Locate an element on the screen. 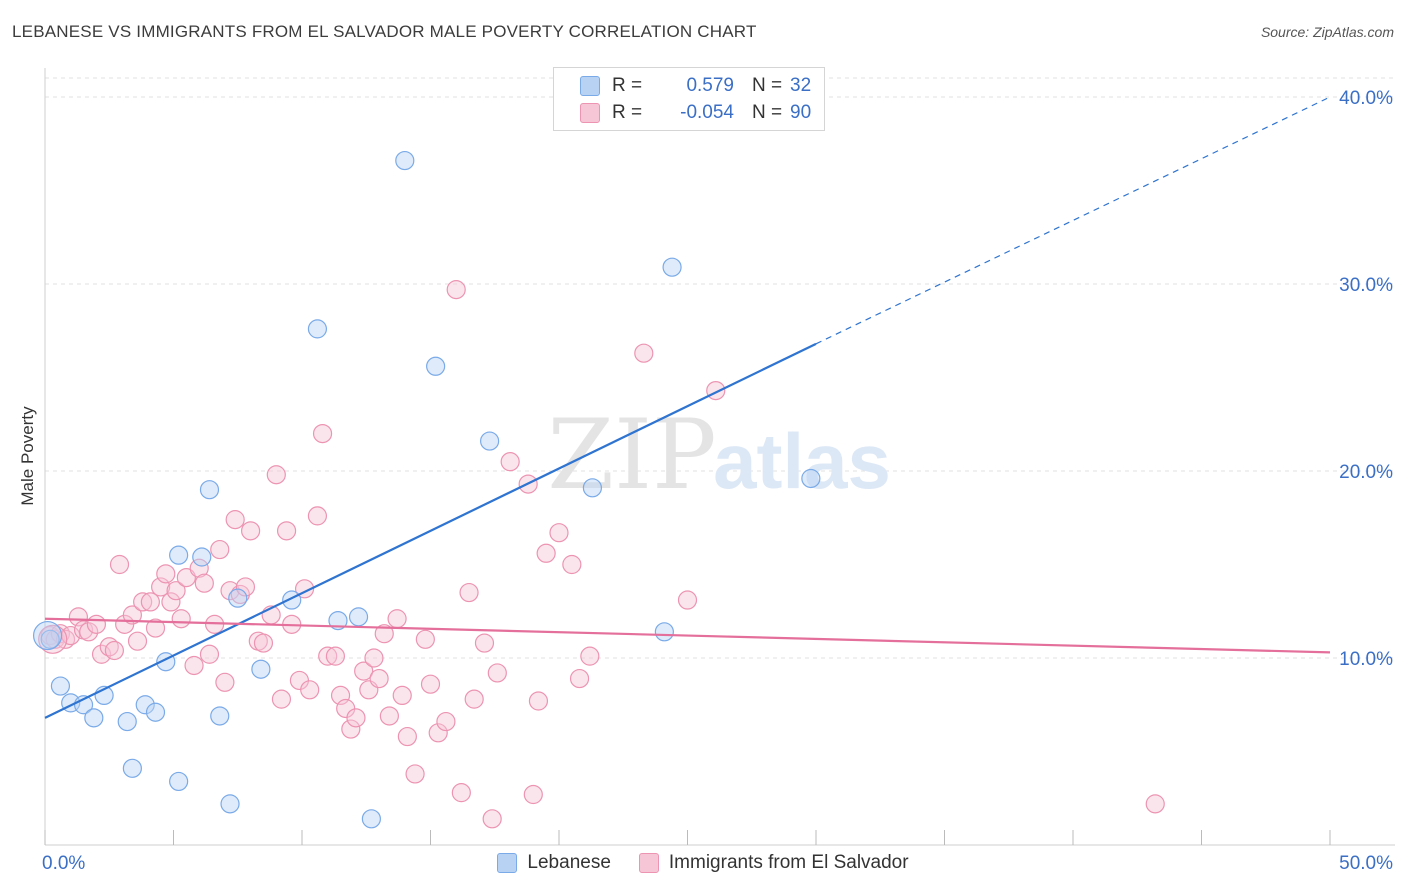 Image resolution: width=1406 pixels, height=892 pixels. legend-row-el-salvador: R = -0.054 N = 90 is located at coordinates (695, 113).